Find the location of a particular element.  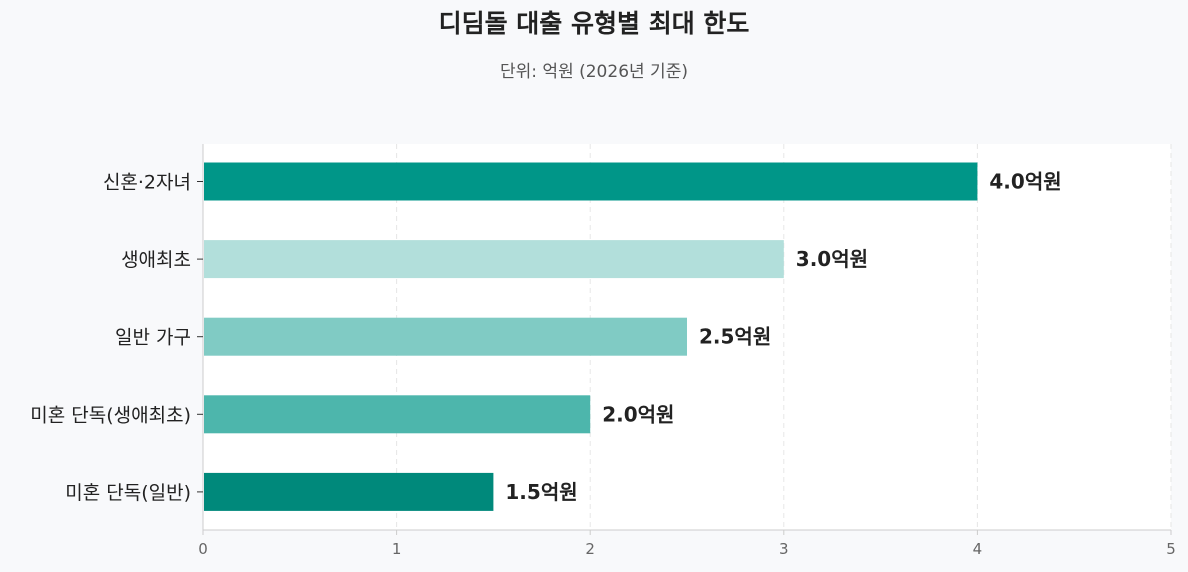

data-label: 4.0억원 is located at coordinates (1025, 182).